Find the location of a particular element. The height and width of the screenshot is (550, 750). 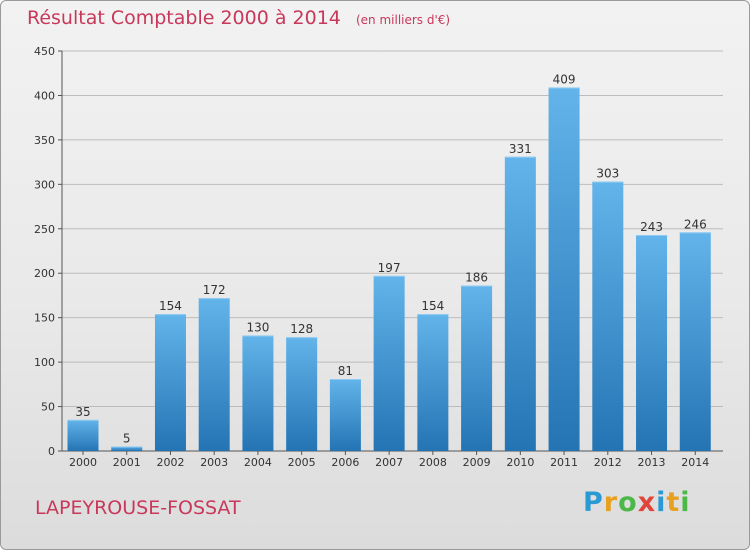

bar-2008 is located at coordinates (433, 382).